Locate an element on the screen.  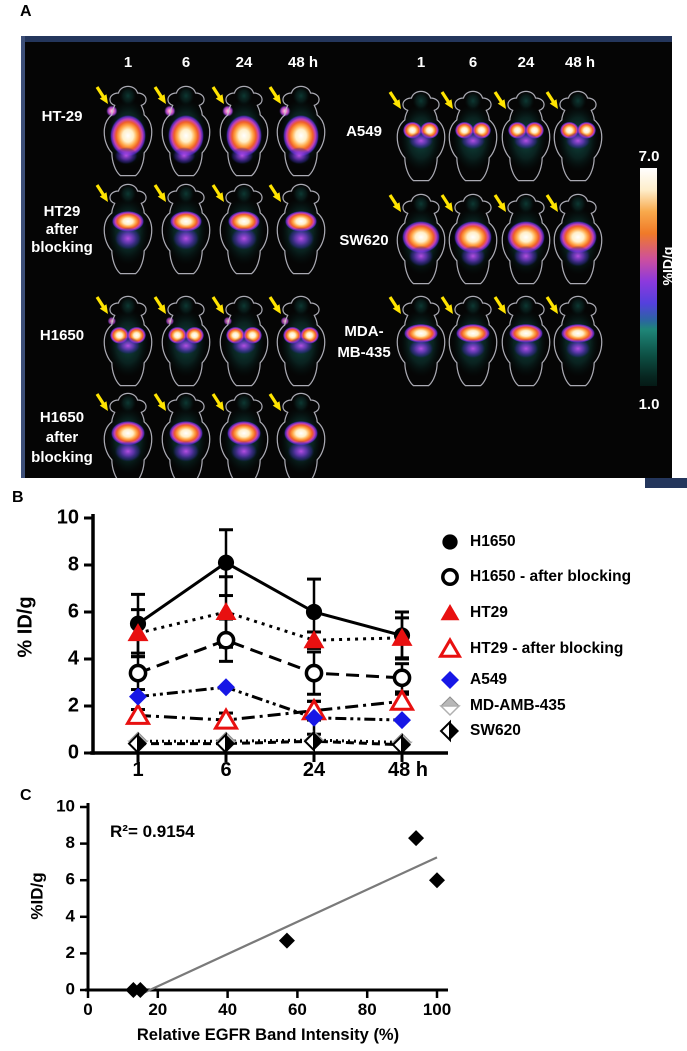
b-xtick-1: 6 is located at coordinates (225, 768).